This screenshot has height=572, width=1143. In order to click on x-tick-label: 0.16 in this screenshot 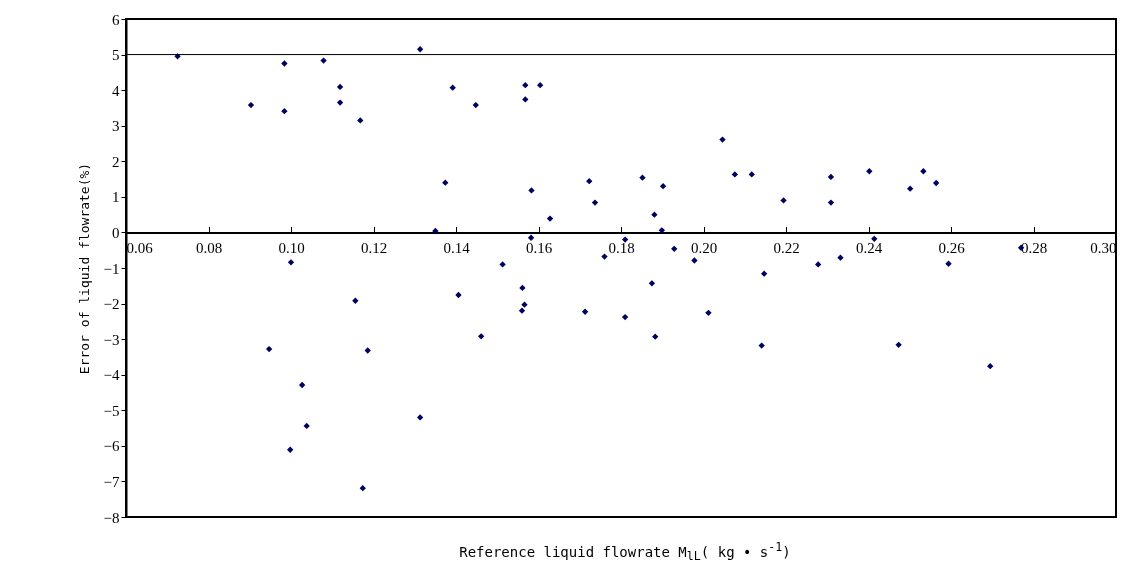, I will do `click(539, 247)`.